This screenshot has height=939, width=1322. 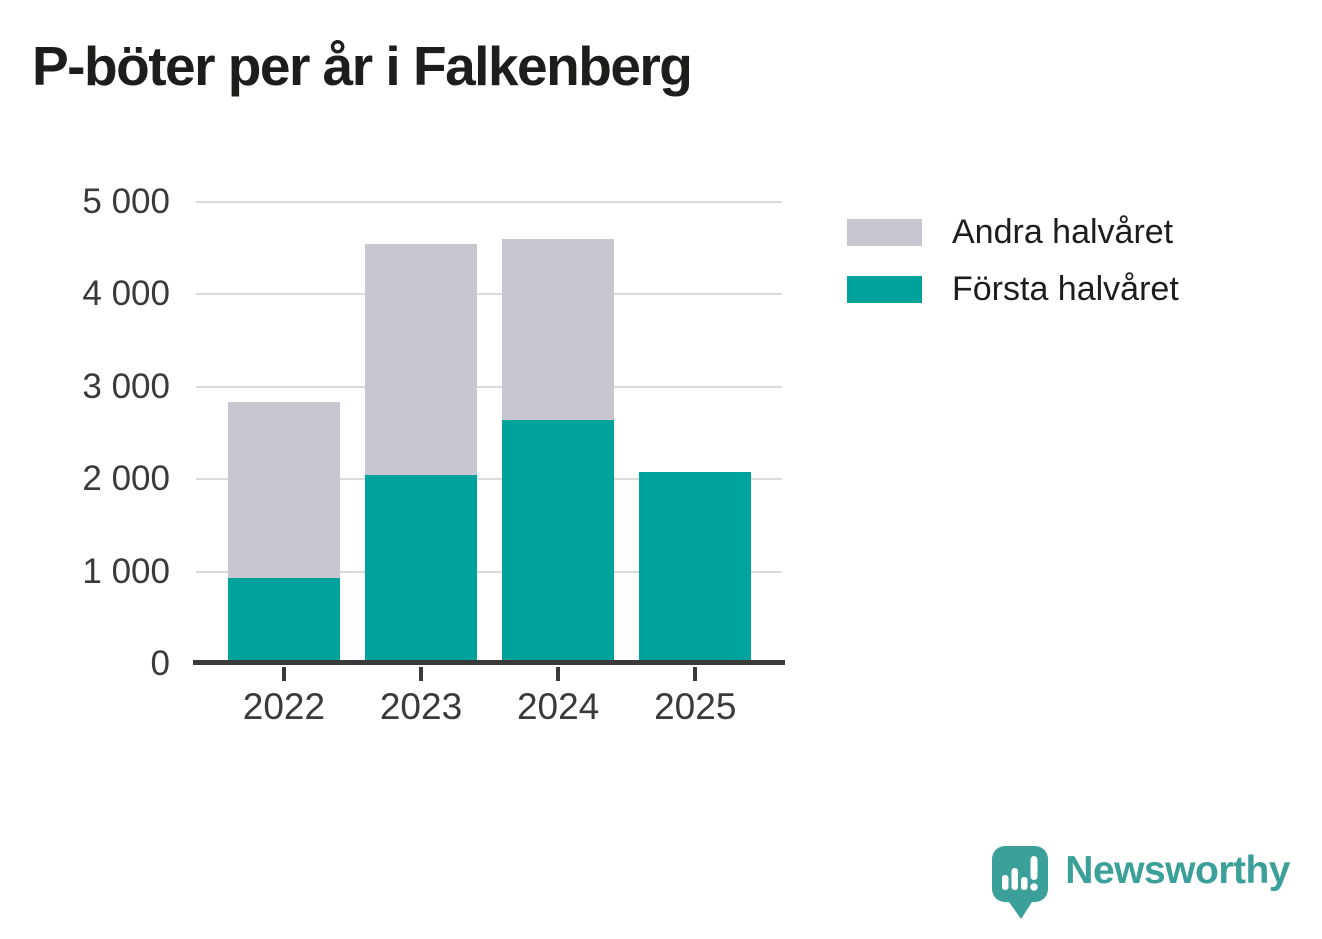 I want to click on x-axis-label: 2023, so click(x=421, y=706).